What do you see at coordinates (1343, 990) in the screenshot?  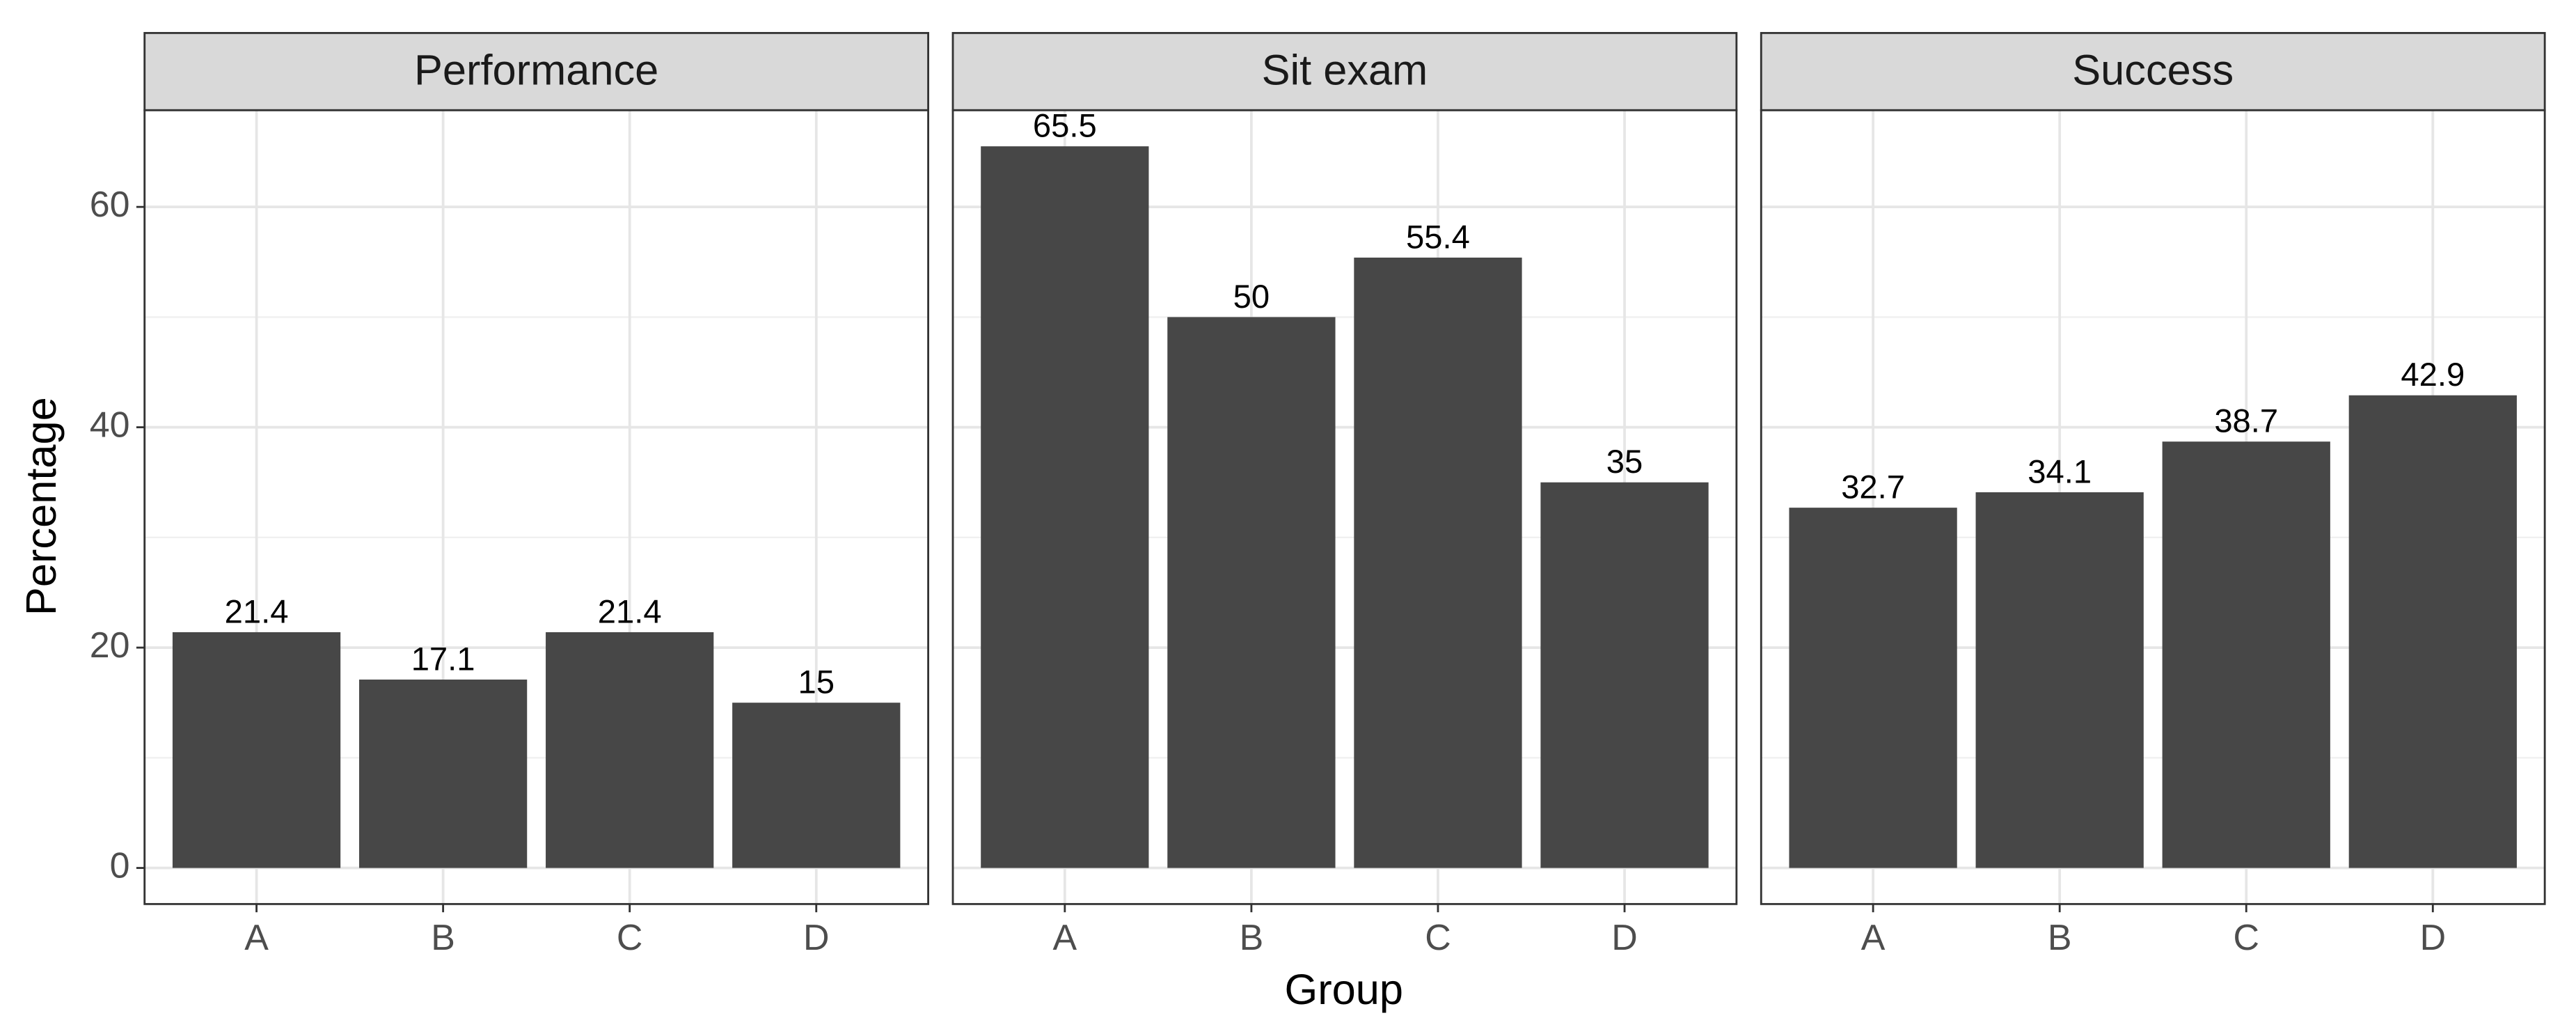 I see `x-axis-title: Group` at bounding box center [1343, 990].